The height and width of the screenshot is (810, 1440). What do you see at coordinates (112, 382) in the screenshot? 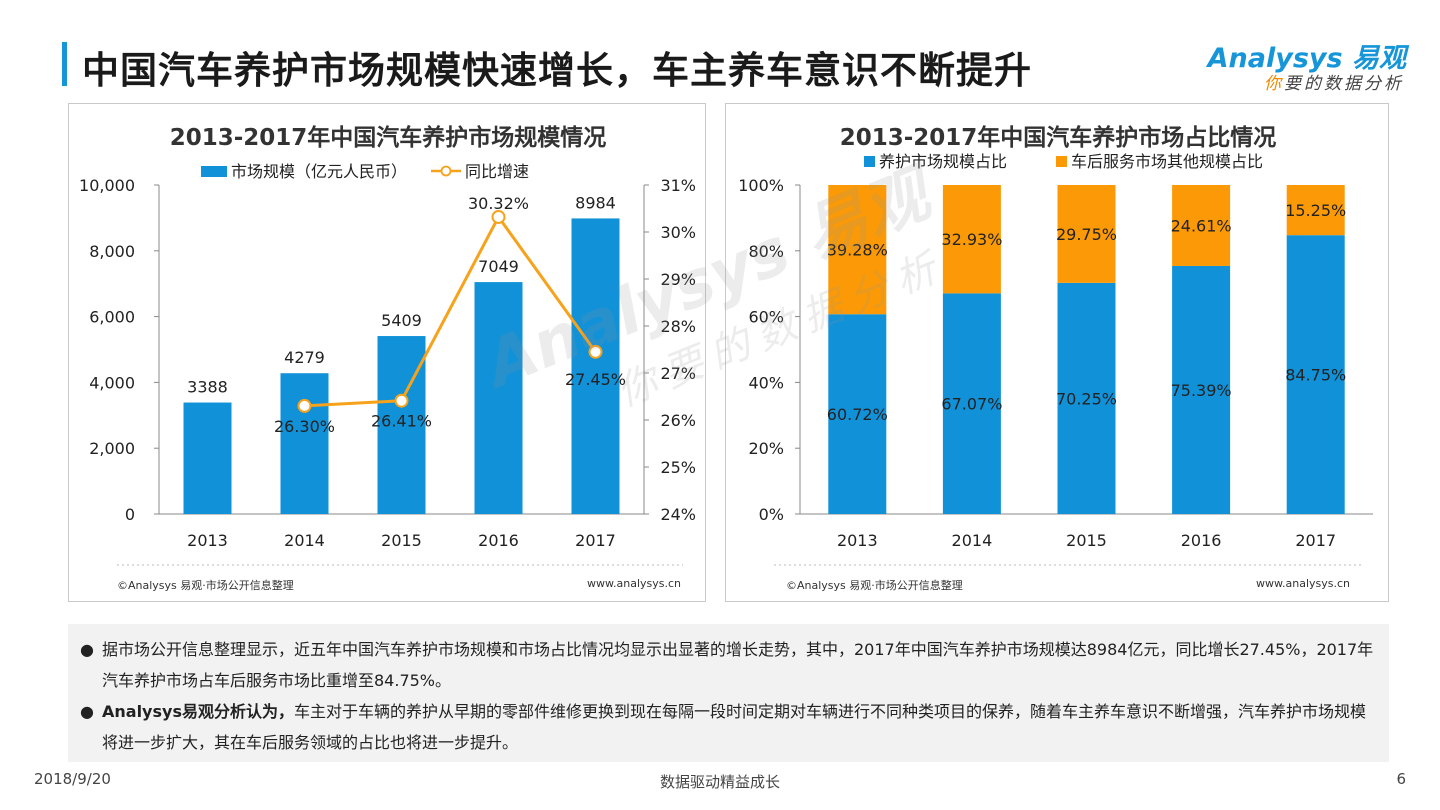
I see `y-tick-label: 4,000` at bounding box center [112, 382].